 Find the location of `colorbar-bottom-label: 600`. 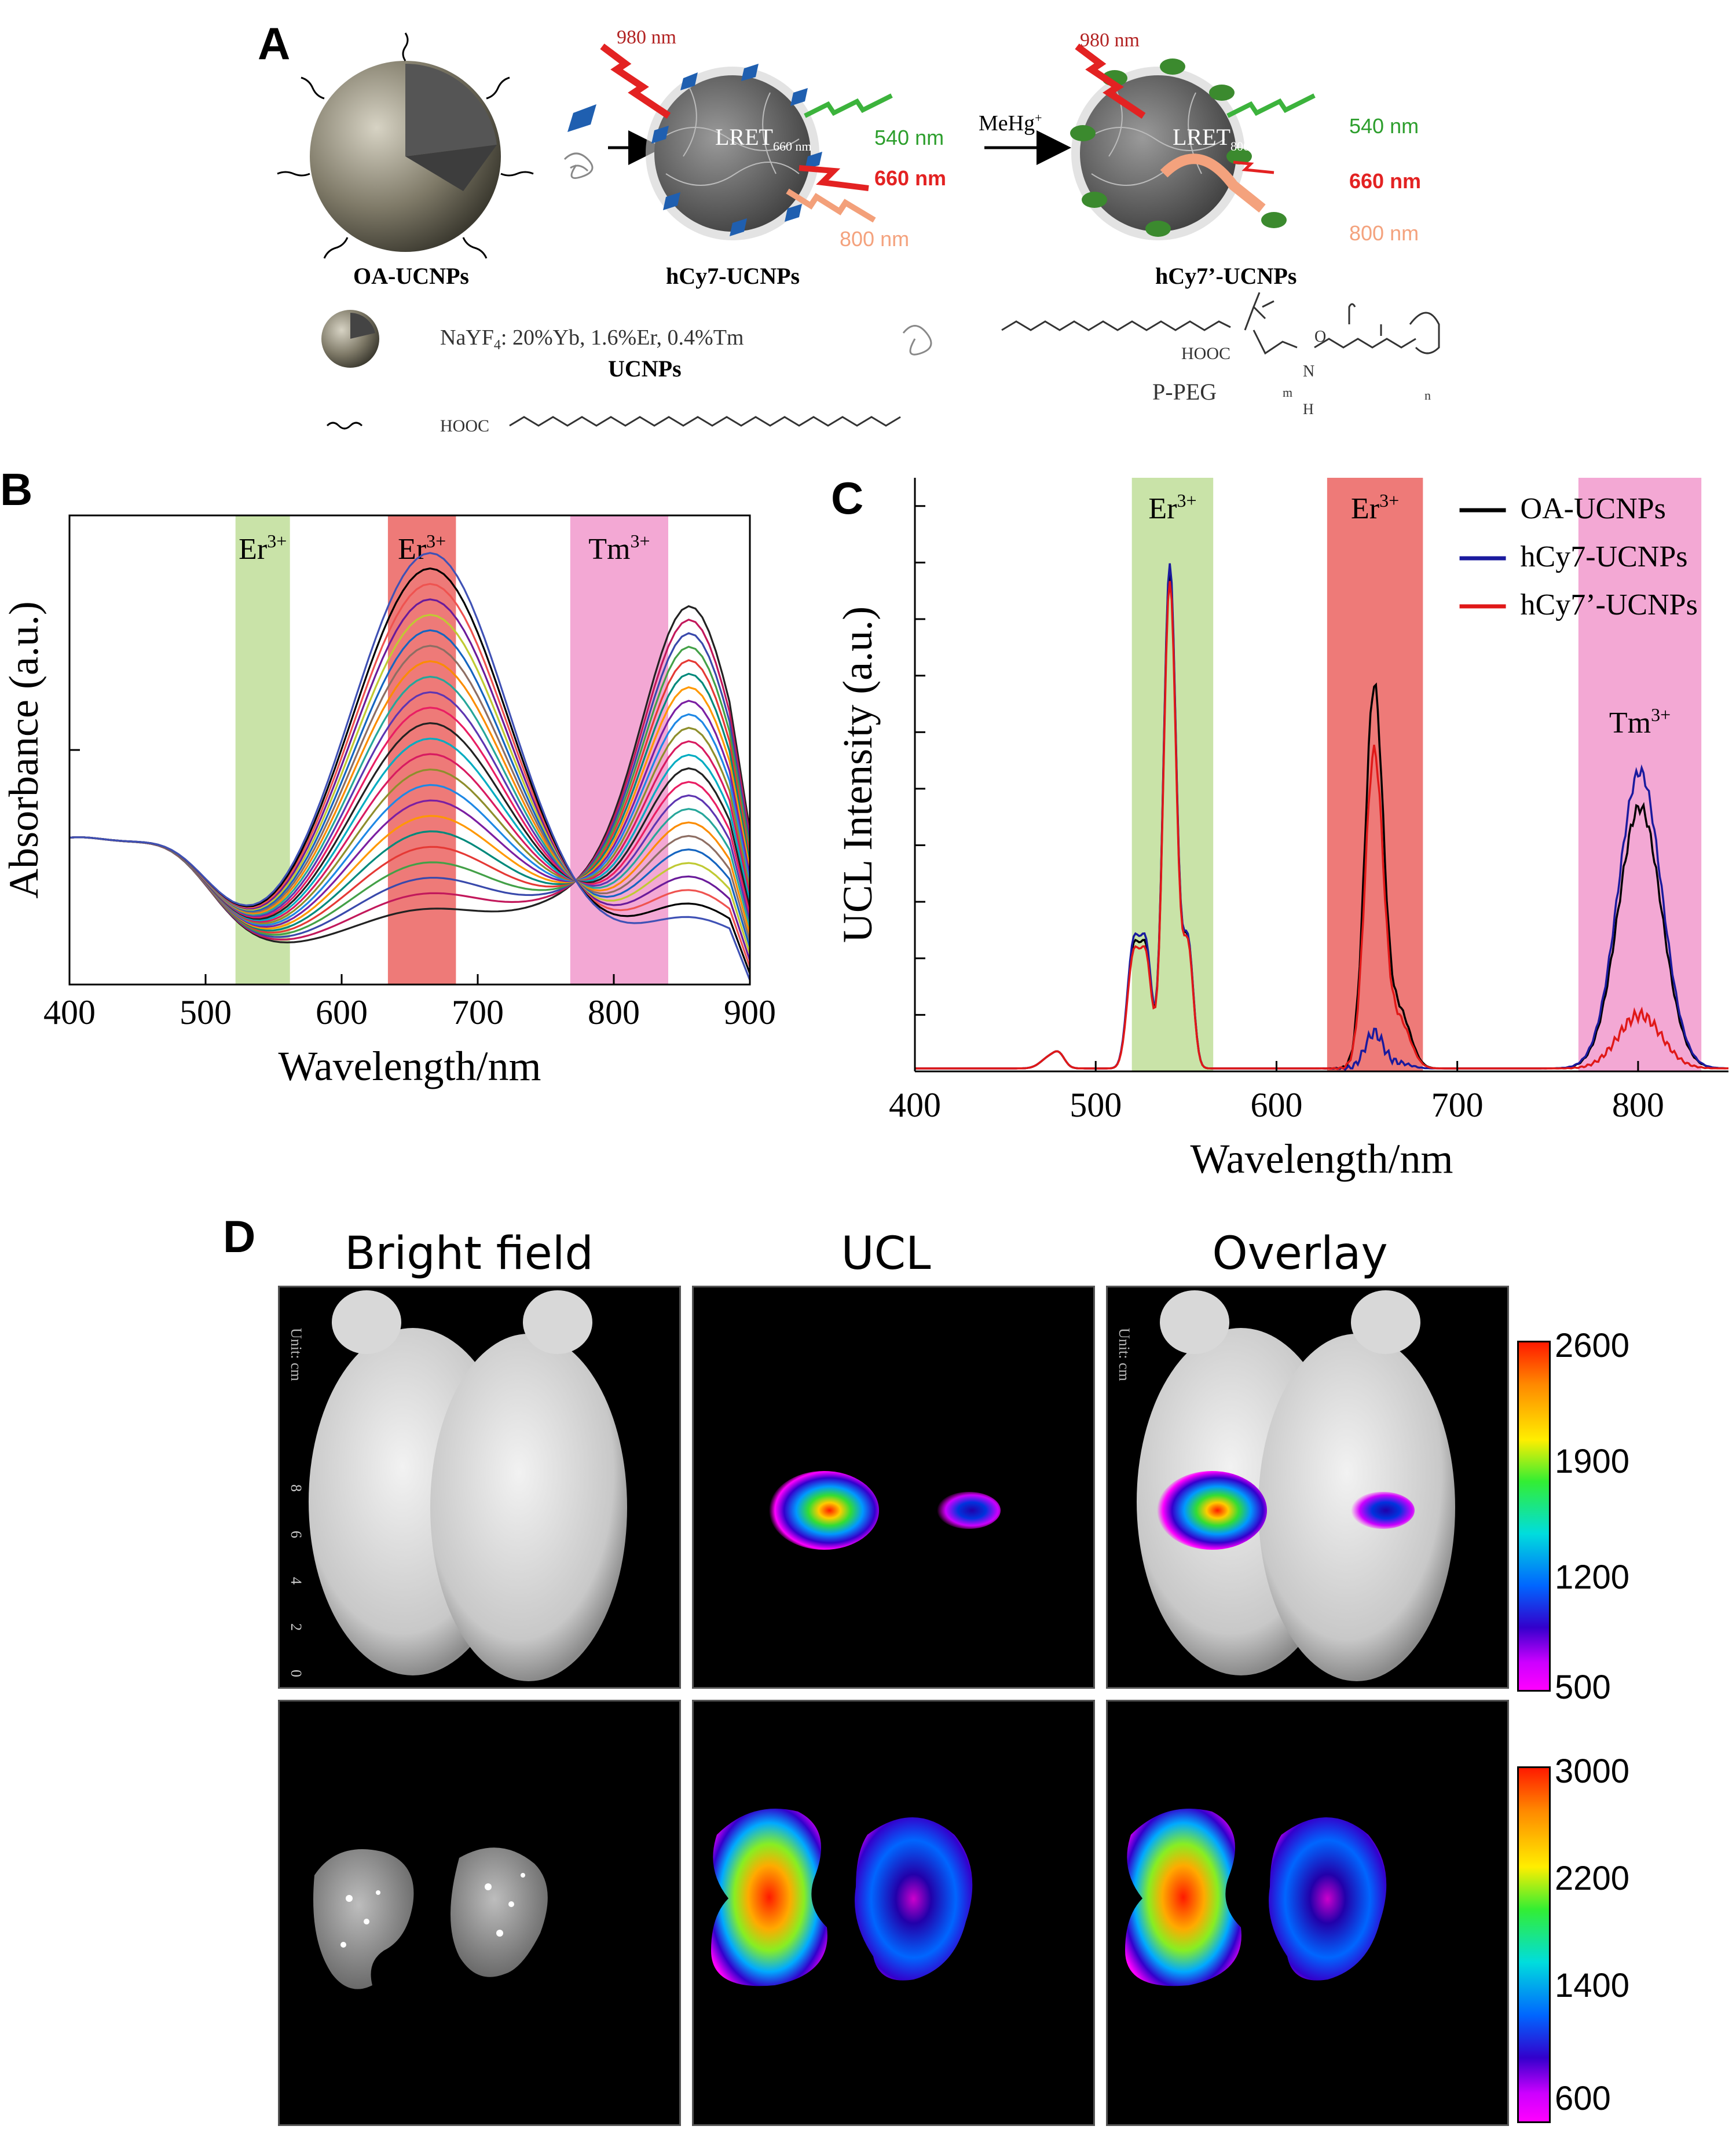

colorbar-bottom-label: 600 is located at coordinates (1583, 2098).